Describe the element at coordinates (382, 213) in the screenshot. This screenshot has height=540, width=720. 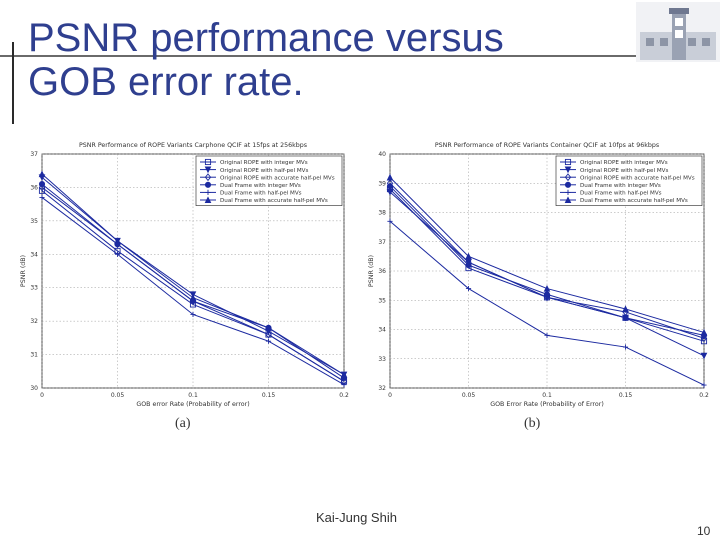
I see `chart-b-ytick-label: 38` at that location.